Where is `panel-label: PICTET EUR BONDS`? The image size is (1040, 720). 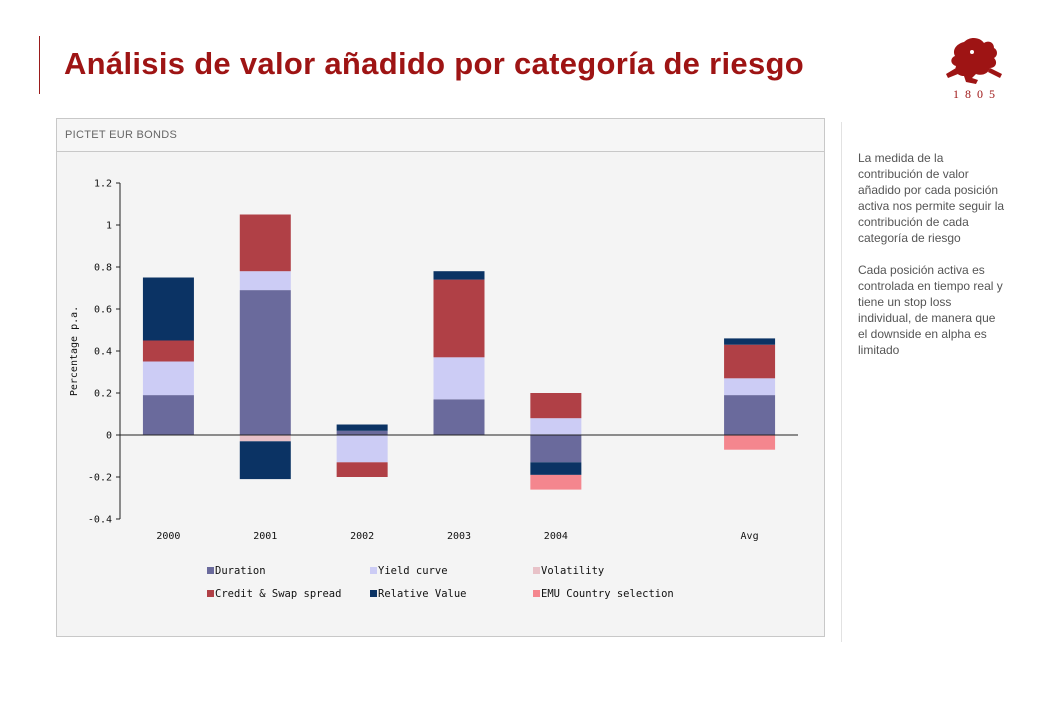
panel-label: PICTET EUR BONDS is located at coordinates (121, 135).